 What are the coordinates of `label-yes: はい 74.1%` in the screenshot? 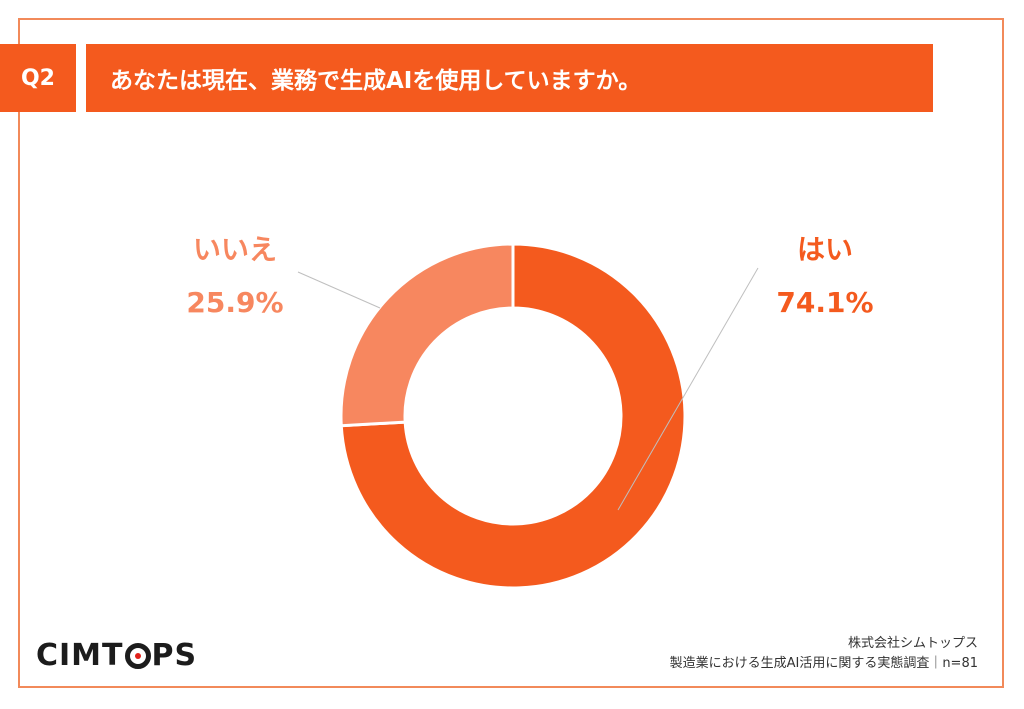 It's located at (825, 273).